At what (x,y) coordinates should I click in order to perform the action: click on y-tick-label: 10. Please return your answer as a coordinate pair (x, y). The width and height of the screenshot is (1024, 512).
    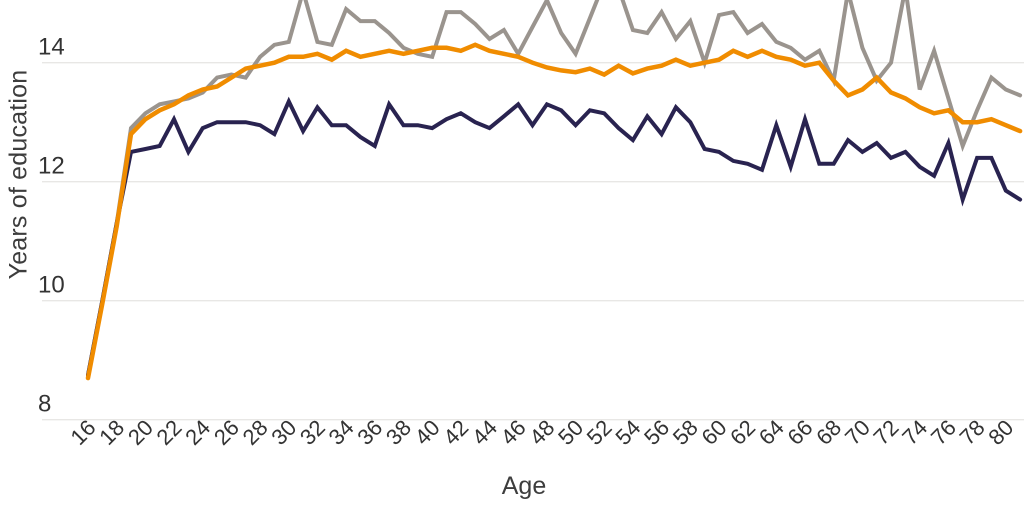
    Looking at the image, I should click on (51, 285).